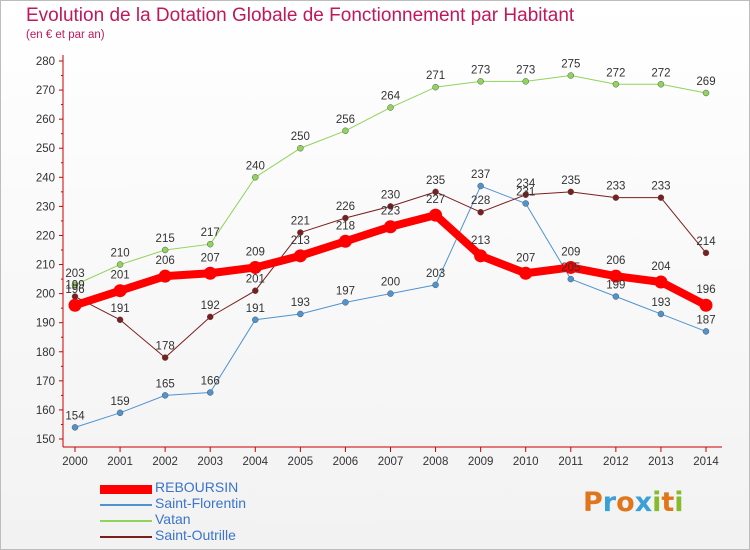 The image size is (750, 550). What do you see at coordinates (435, 181) in the screenshot?
I see `data-label-saint-outrille: 235` at bounding box center [435, 181].